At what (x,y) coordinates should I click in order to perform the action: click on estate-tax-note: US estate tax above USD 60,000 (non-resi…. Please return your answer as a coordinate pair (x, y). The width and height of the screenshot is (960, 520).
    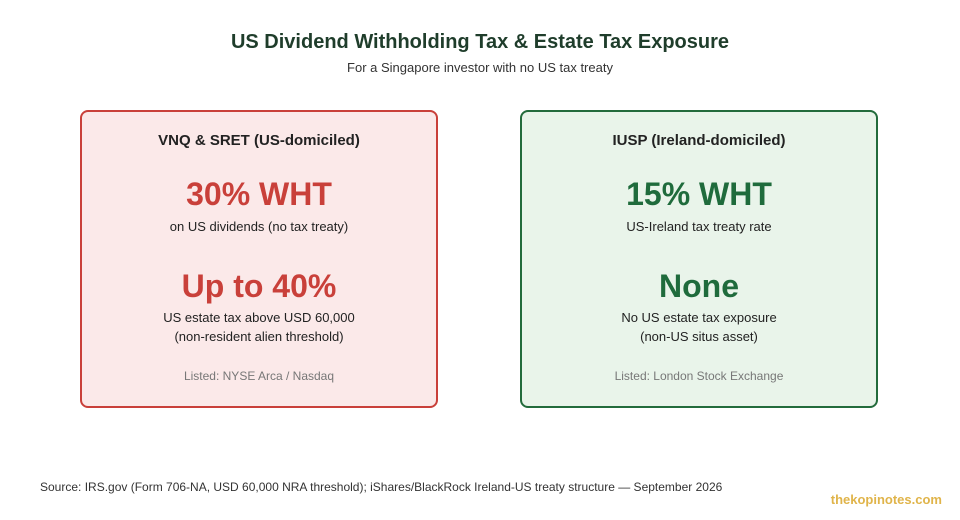
    Looking at the image, I should click on (259, 327).